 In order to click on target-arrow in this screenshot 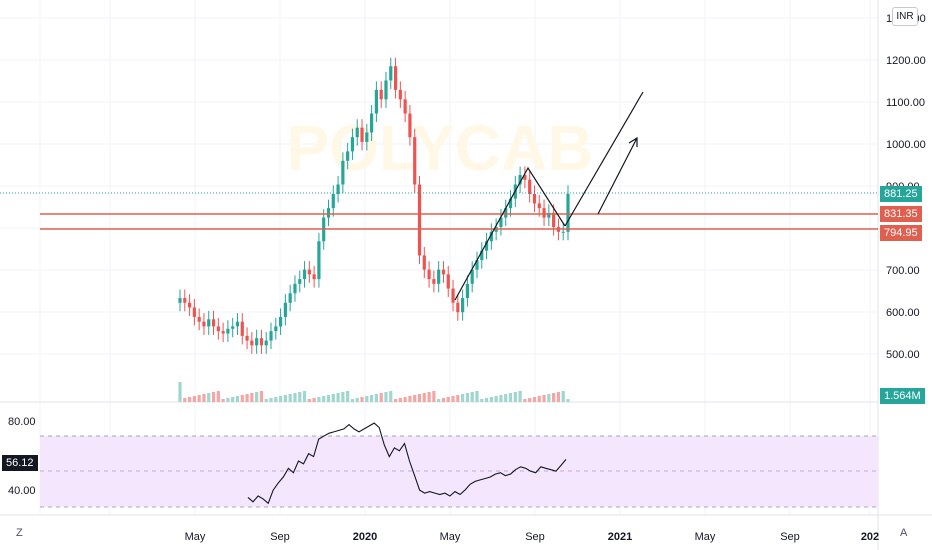, I will do `click(617, 176)`.